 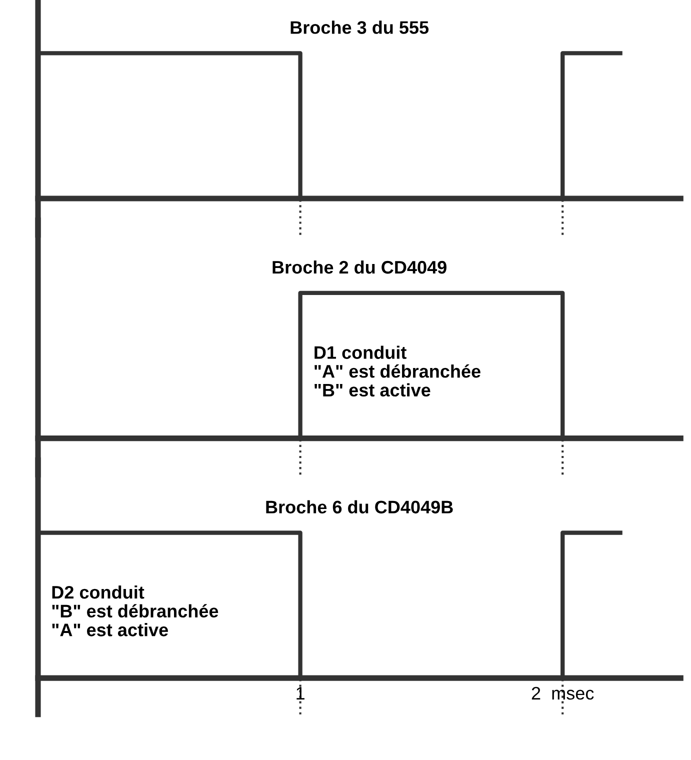 What do you see at coordinates (98, 592) in the screenshot?
I see `annotation: D2 conduit` at bounding box center [98, 592].